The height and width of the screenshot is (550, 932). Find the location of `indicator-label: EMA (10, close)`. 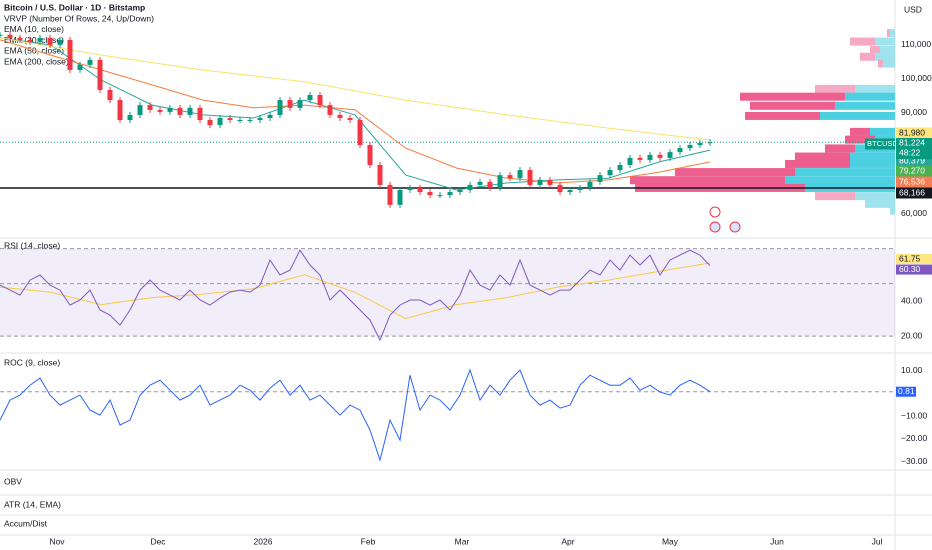

indicator-label: EMA (10, close) is located at coordinates (34, 29).